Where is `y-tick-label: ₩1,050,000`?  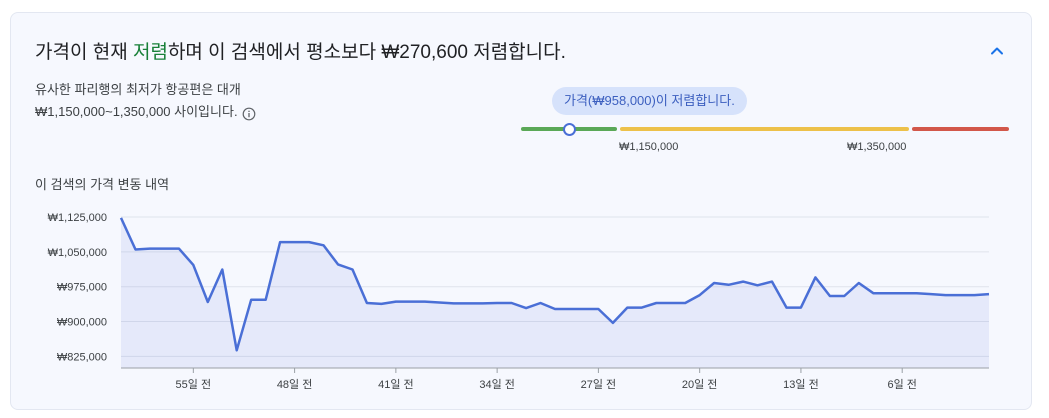 y-tick-label: ₩1,050,000 is located at coordinates (77, 253).